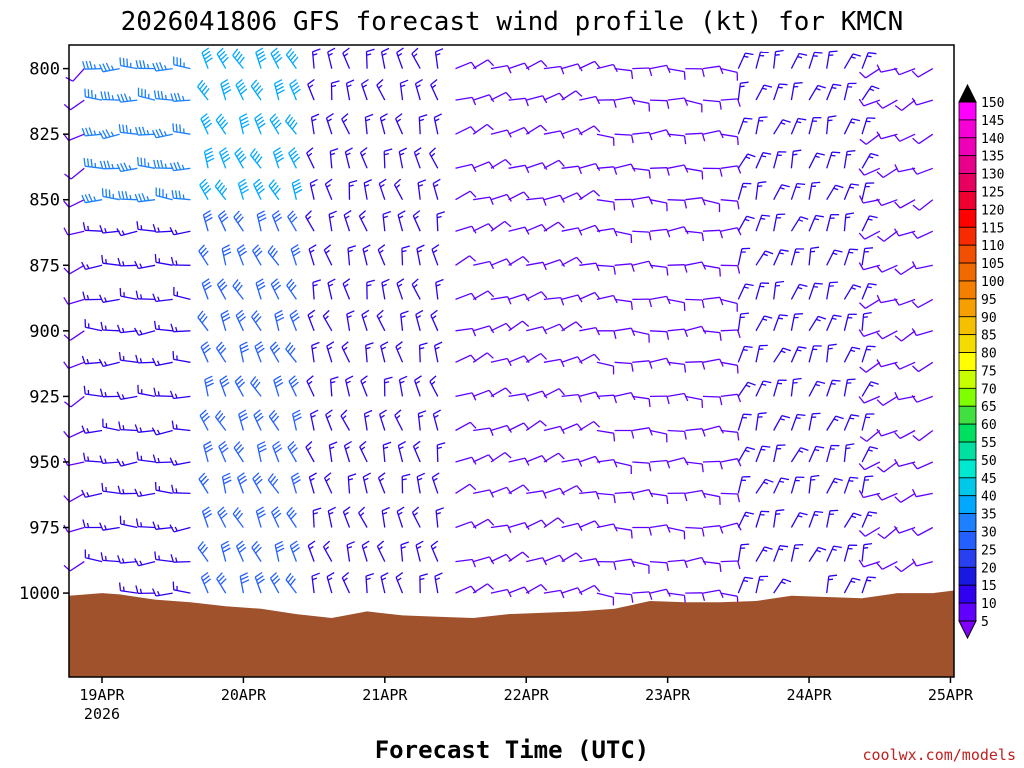  Describe the element at coordinates (989, 371) in the screenshot. I see `colorbar-label: 75` at that location.